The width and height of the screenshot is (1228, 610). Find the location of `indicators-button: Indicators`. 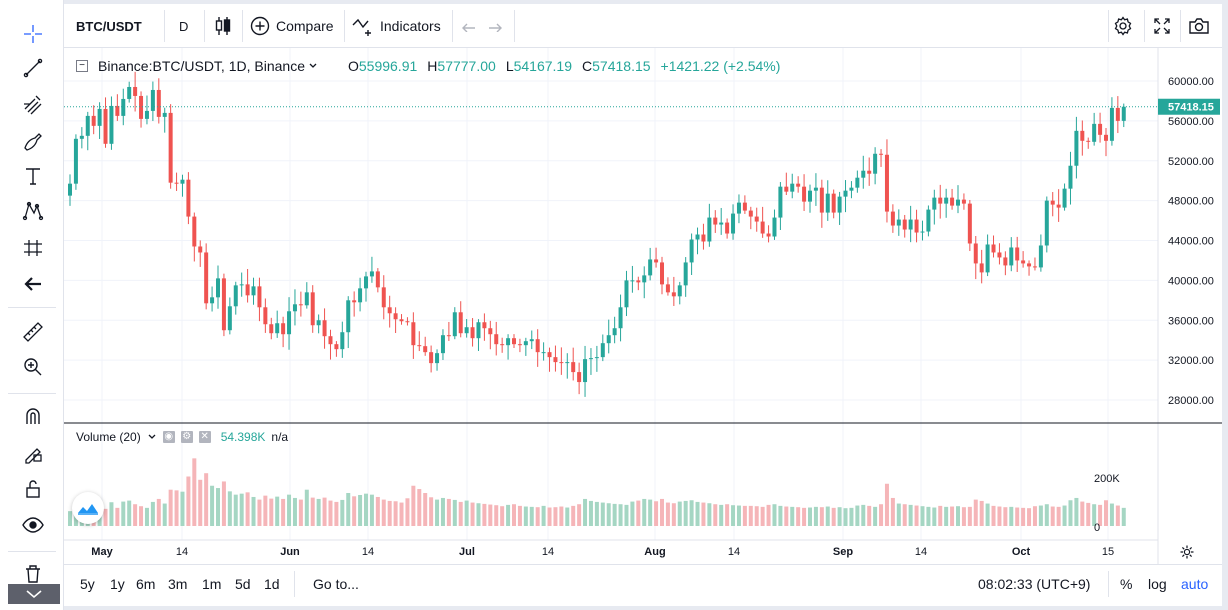

indicators-button: Indicators is located at coordinates (396, 26).